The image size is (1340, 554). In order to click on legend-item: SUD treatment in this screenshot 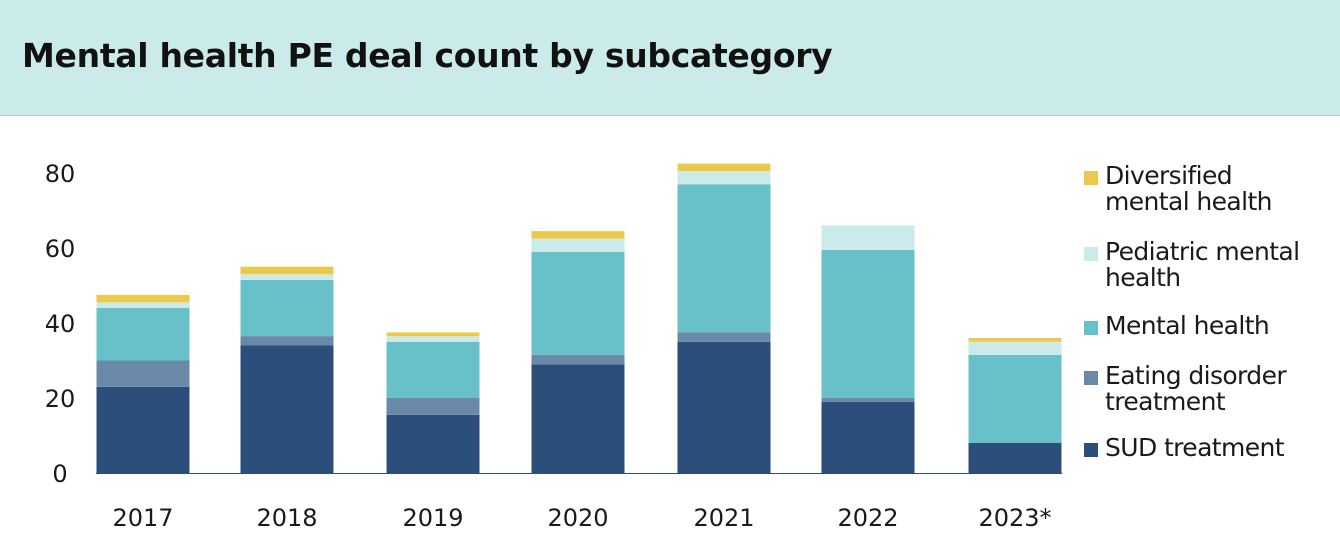, I will do `click(1202, 448)`.